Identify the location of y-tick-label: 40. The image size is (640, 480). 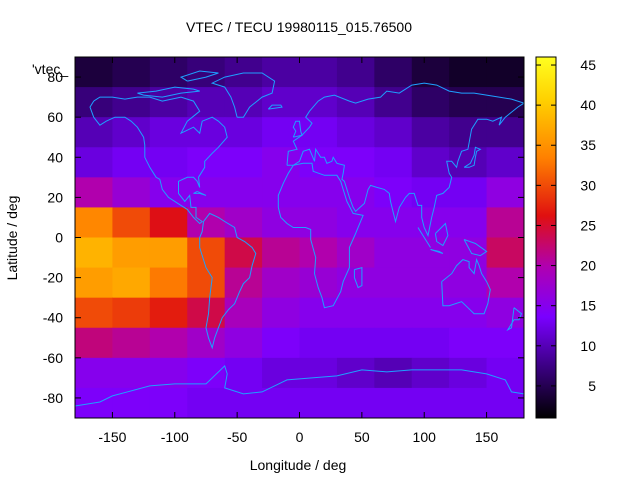
(55, 157).